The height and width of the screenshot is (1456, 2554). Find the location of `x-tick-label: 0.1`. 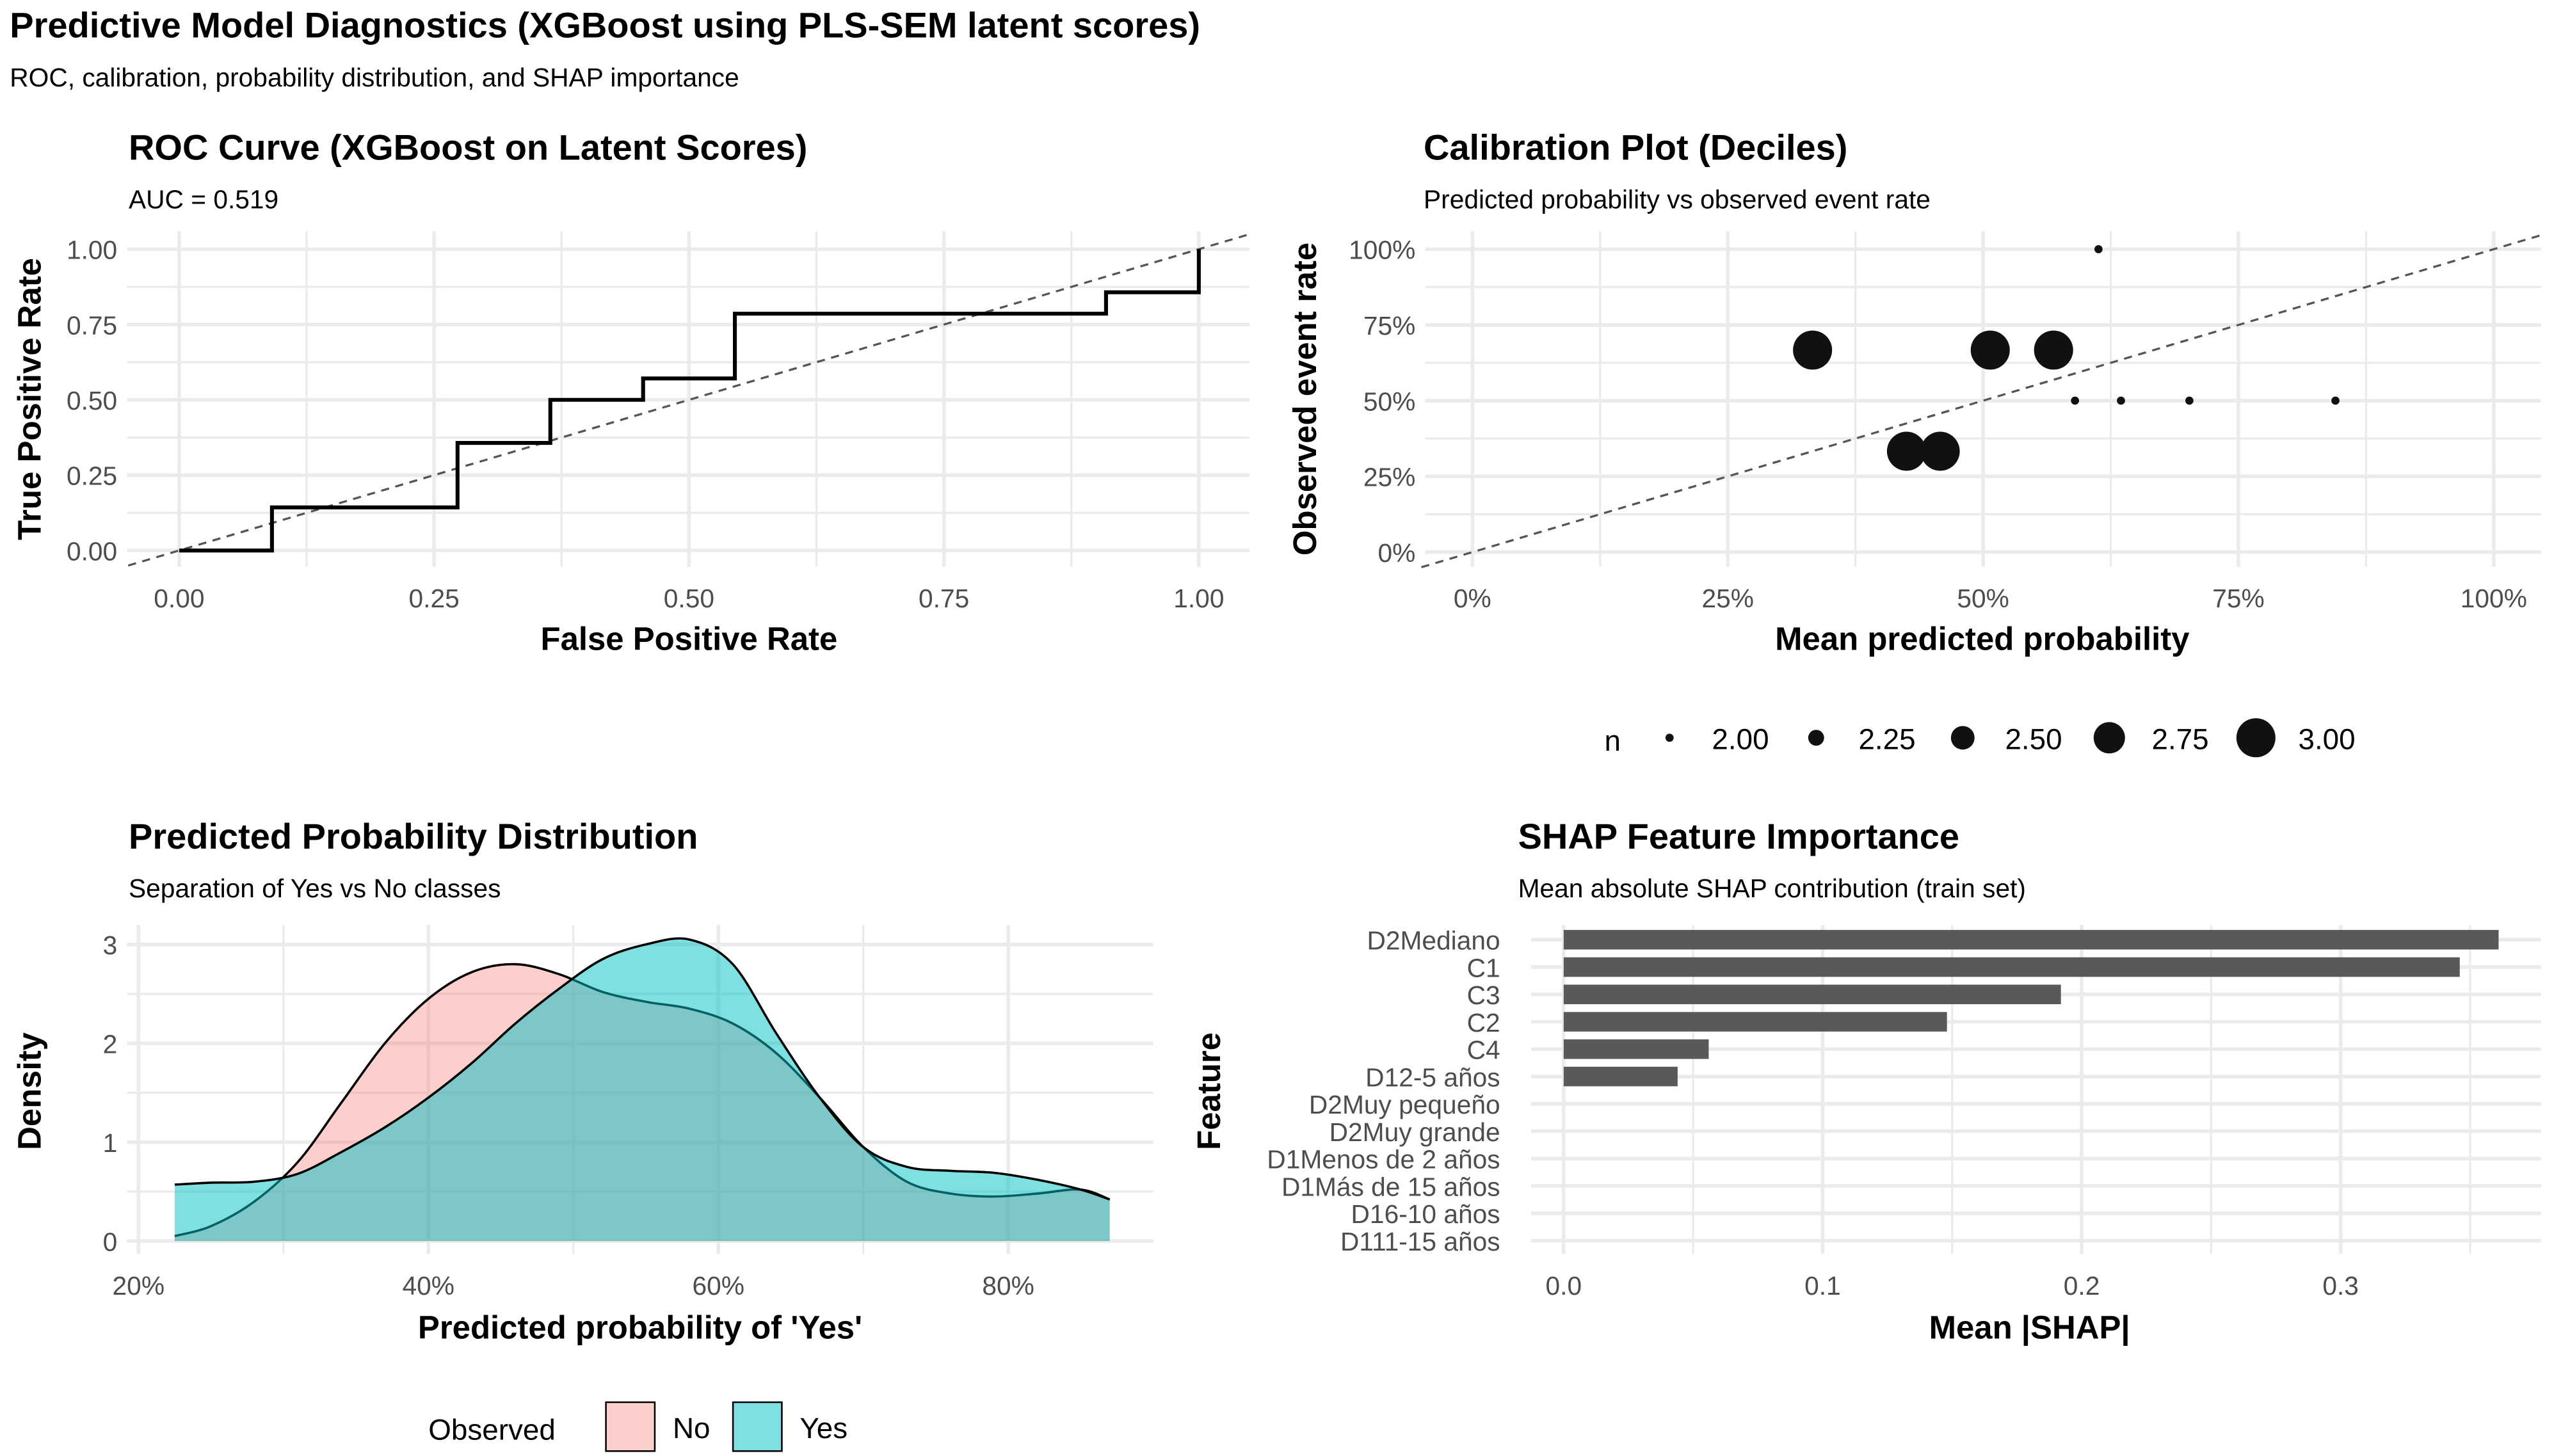

x-tick-label: 0.1 is located at coordinates (1822, 1285).